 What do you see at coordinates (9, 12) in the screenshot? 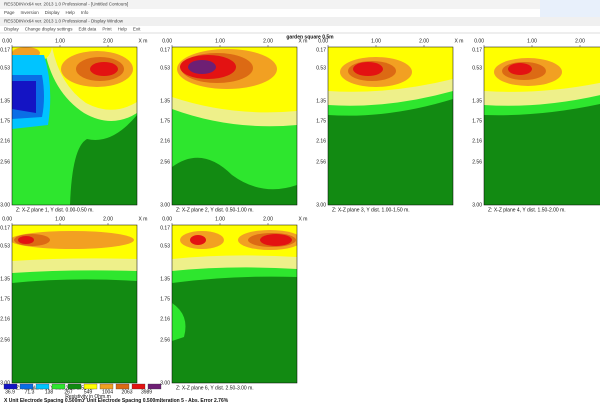
I see `menu-item: Page` at bounding box center [9, 12].